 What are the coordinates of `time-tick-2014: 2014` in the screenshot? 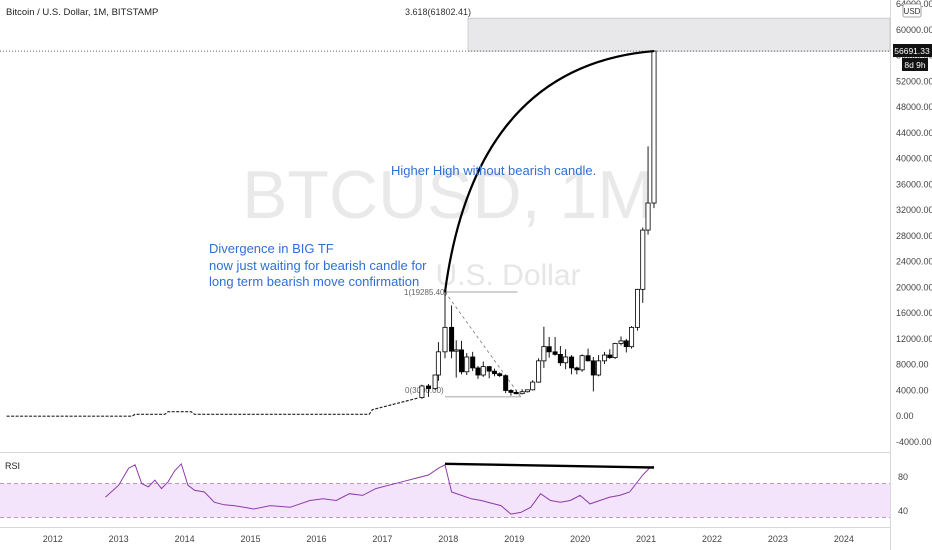 It's located at (185, 539).